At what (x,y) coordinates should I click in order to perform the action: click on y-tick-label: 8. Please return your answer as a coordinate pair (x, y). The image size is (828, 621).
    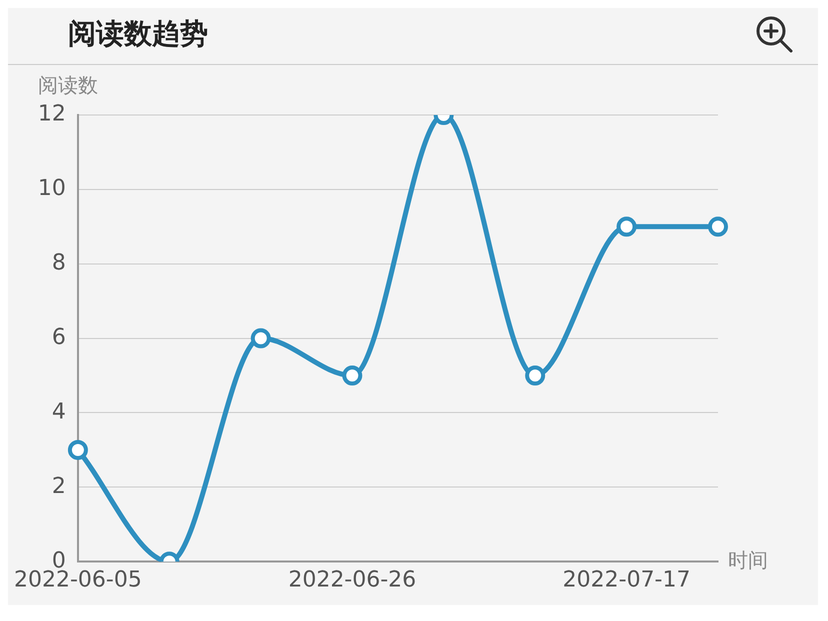
    Looking at the image, I should click on (59, 263).